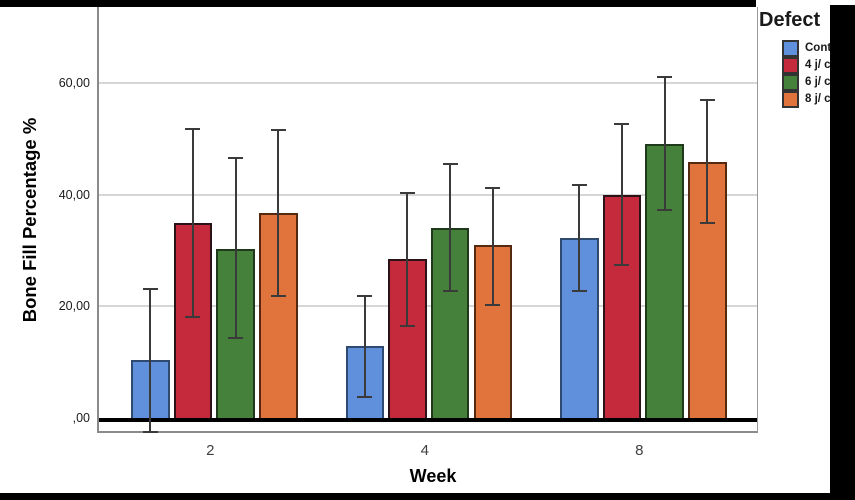  I want to click on legend-item: 4 j/ c, so click(806, 65).